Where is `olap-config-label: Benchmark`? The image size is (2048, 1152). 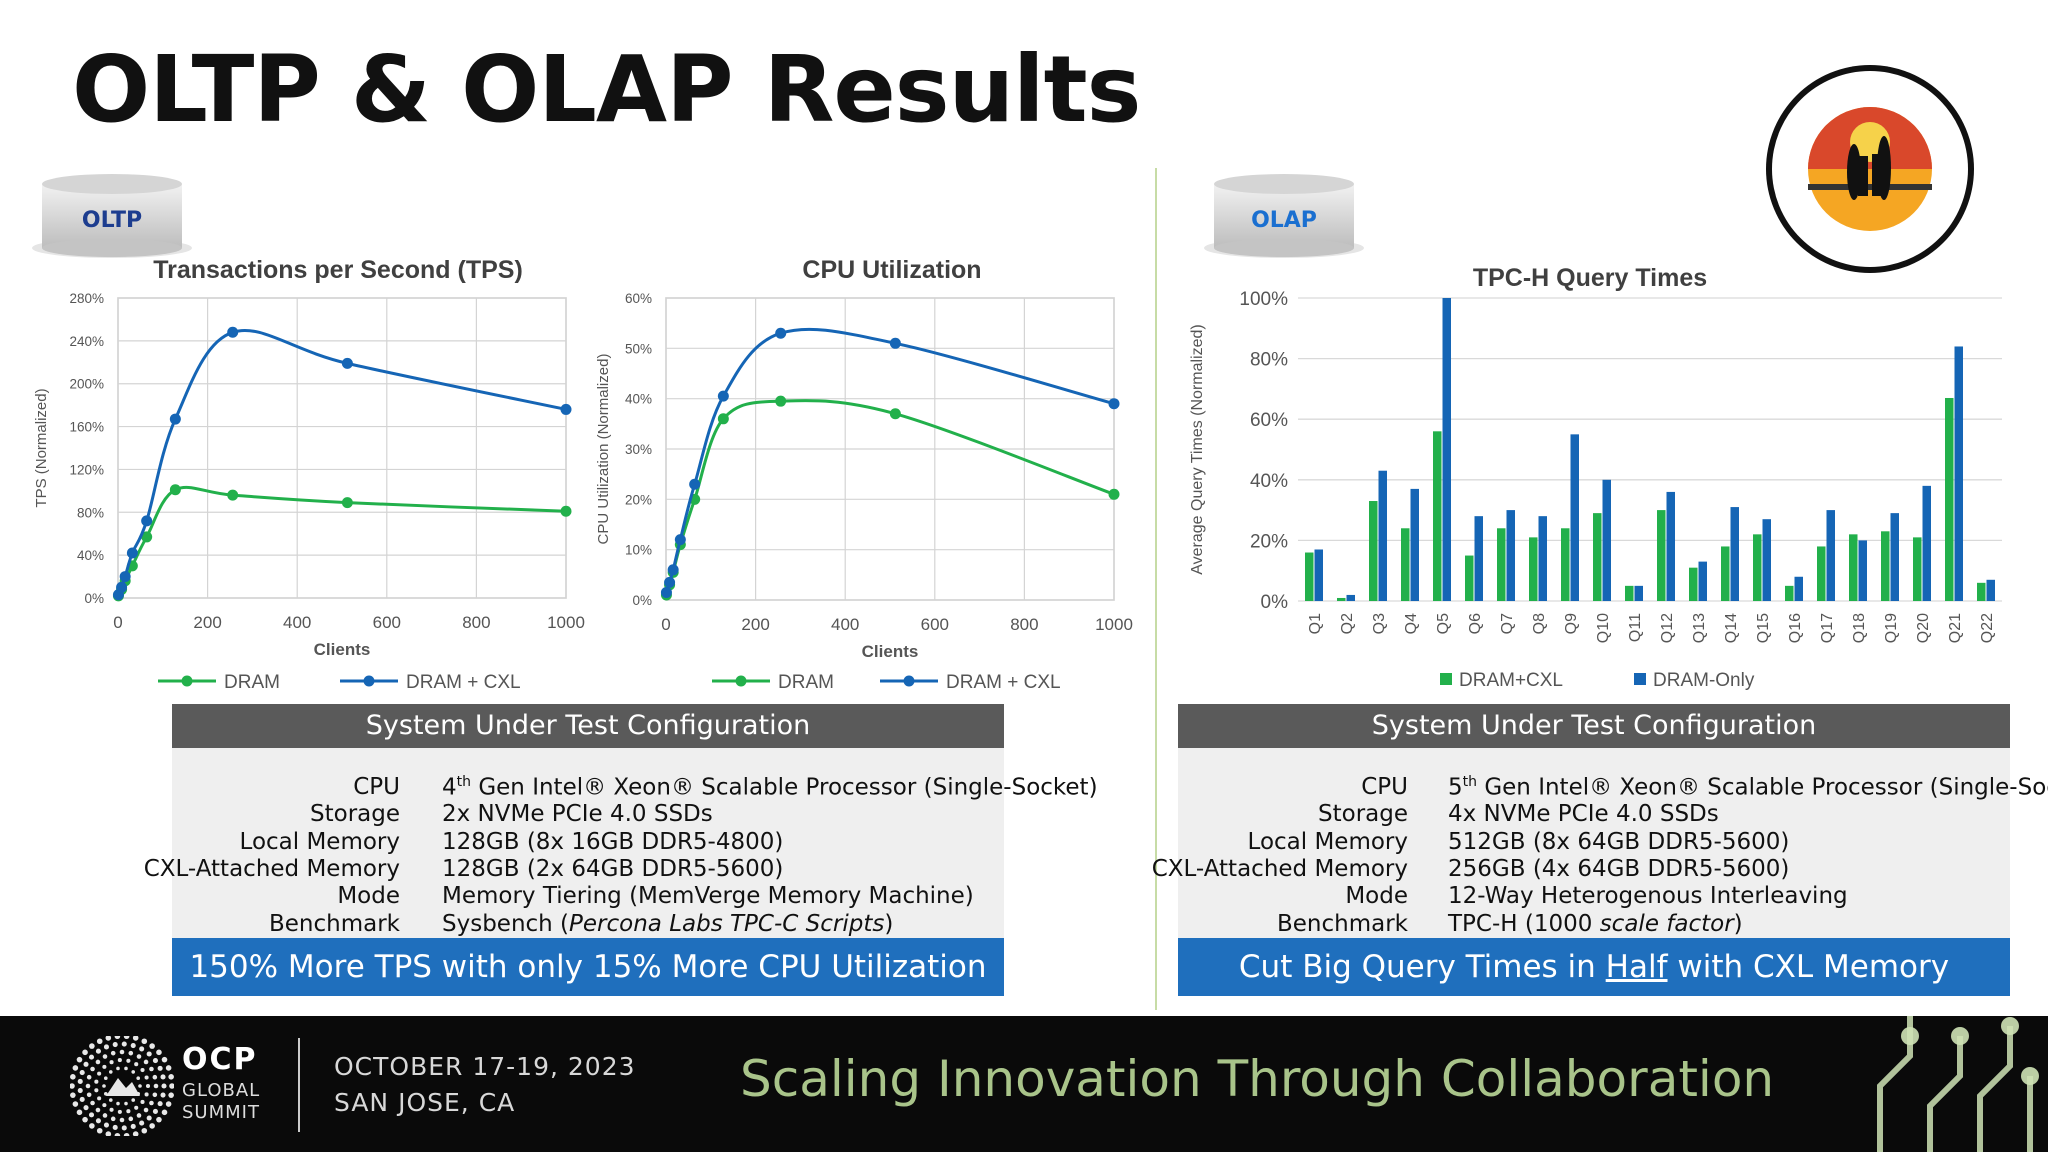
olap-config-label: Benchmark is located at coordinates (1342, 923).